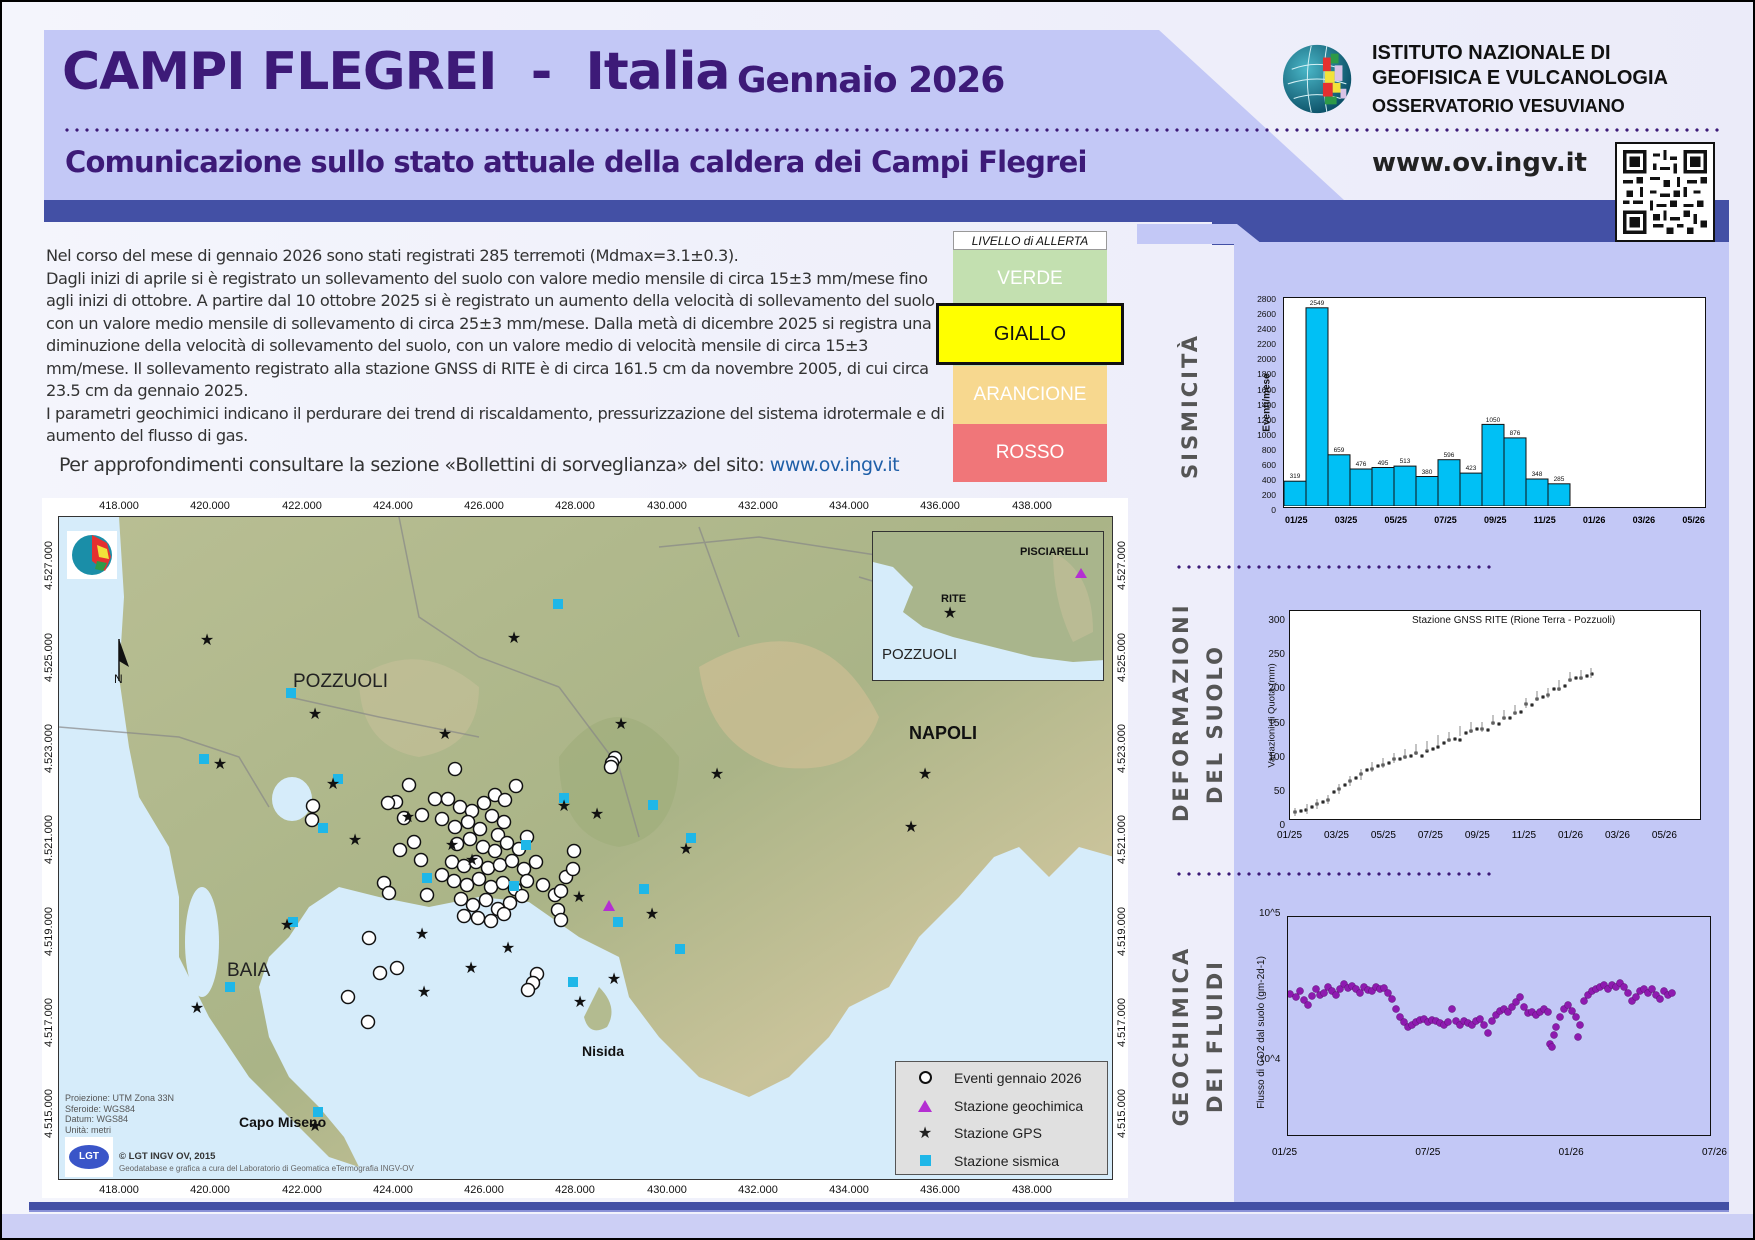 The width and height of the screenshot is (1755, 1240). What do you see at coordinates (1481, 1015) in the screenshot?
I see `co2-flux-points` at bounding box center [1481, 1015].